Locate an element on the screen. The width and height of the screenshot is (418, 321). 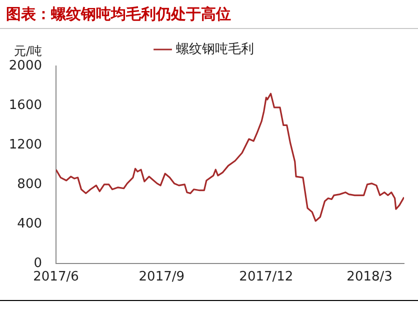
x-tick-label: 2018/3 is located at coordinates (369, 277).